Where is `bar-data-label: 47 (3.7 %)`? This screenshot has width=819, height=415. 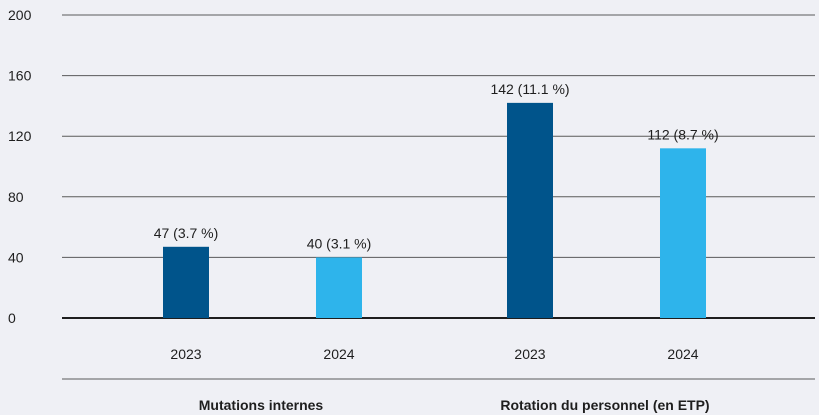
bar-data-label: 47 (3.7 %) is located at coordinates (186, 233).